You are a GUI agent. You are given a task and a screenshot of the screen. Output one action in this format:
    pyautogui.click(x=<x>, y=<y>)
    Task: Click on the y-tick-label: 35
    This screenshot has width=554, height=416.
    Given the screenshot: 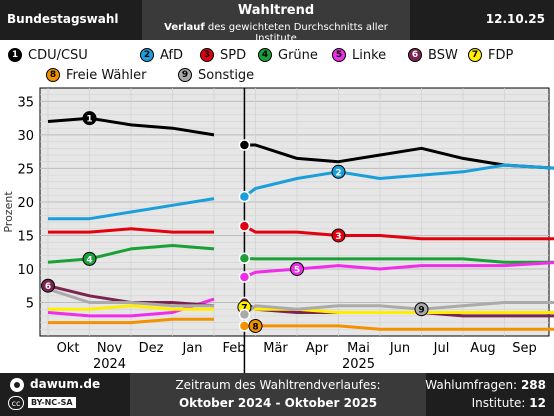 What is the action you would take?
    pyautogui.click(x=25, y=102)
    